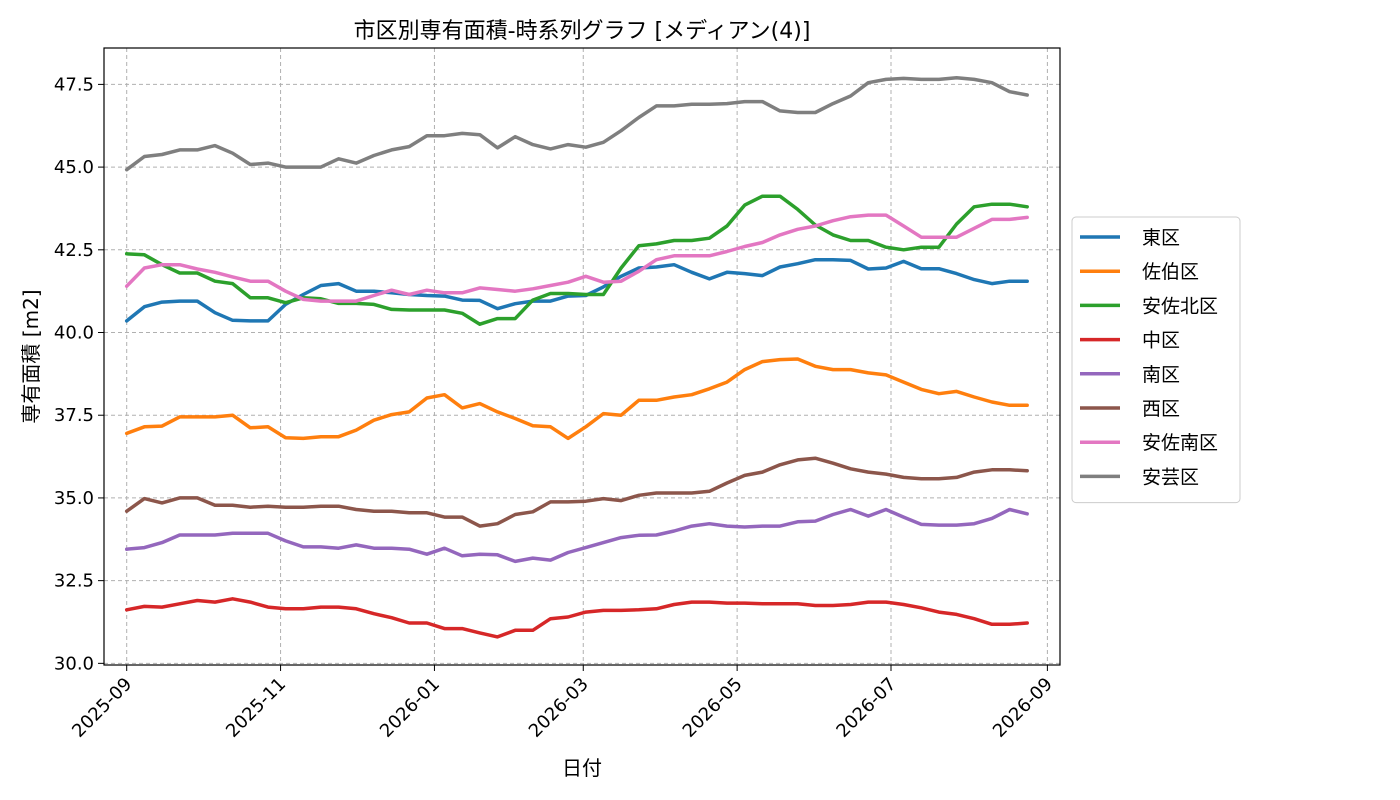 This screenshot has width=1400, height=800. Describe the element at coordinates (74, 415) in the screenshot. I see `y-tick-label: 37.5` at that location.